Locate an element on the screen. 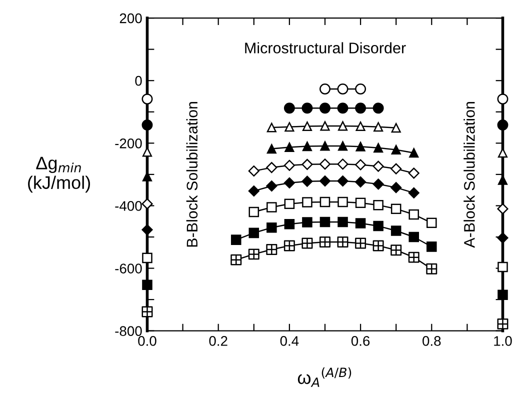  y-tick-label: -200 is located at coordinates (128, 143).